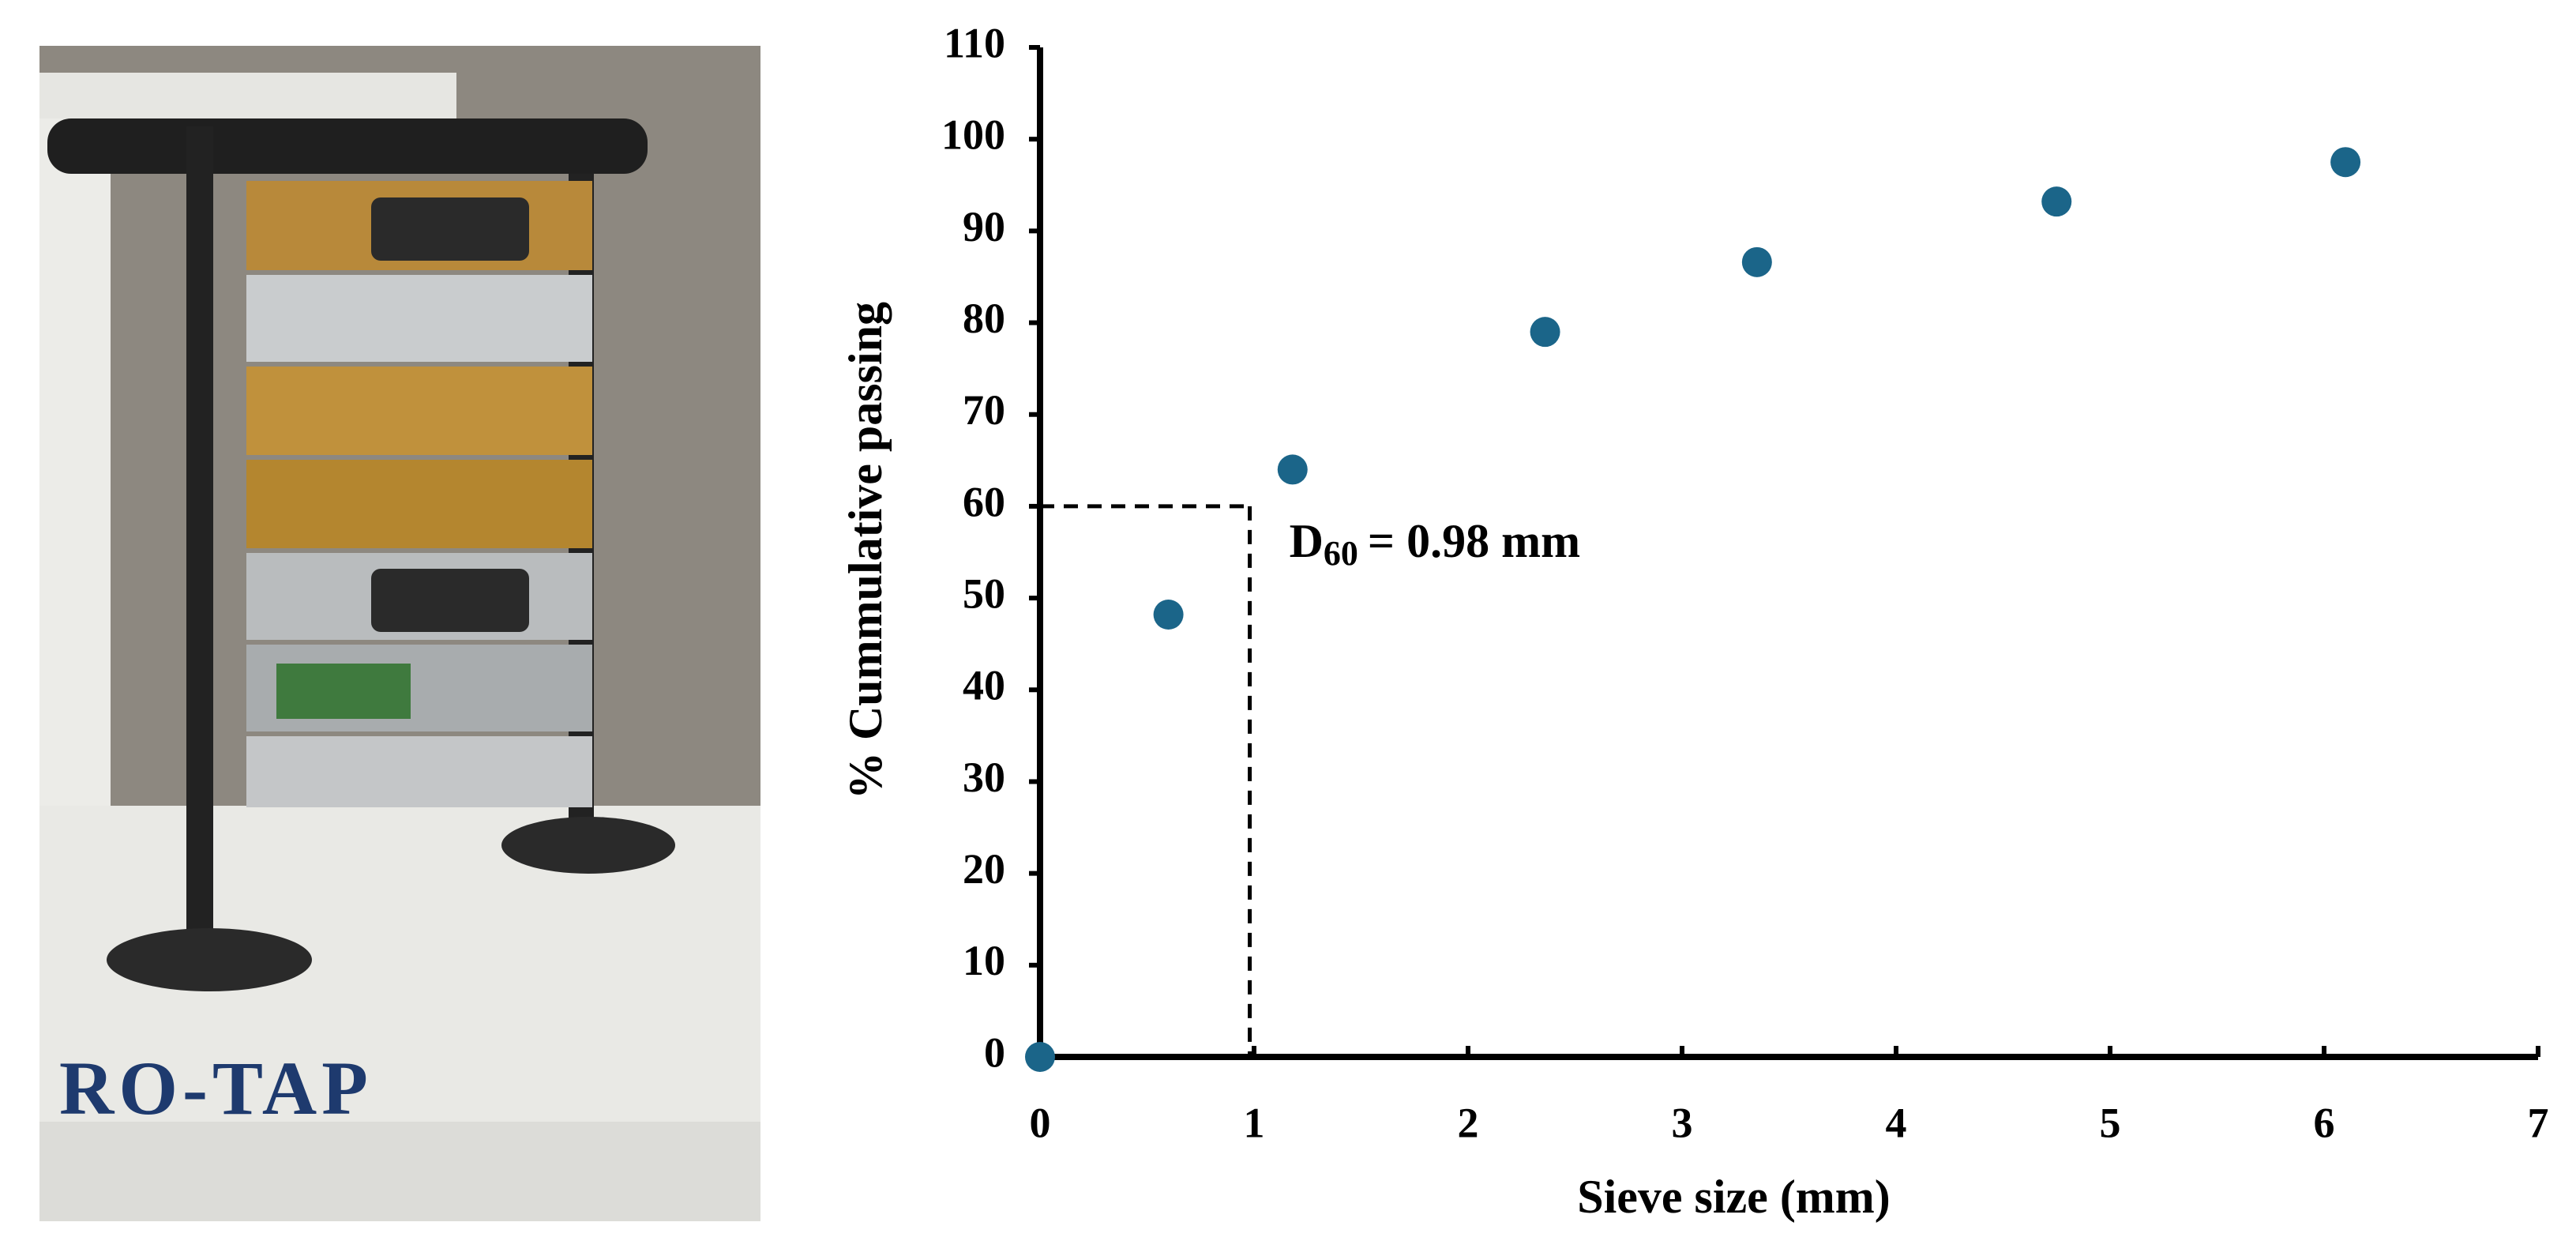 The width and height of the screenshot is (2576, 1256). What do you see at coordinates (1307, 541) in the screenshot?
I see `annotation-part: D` at bounding box center [1307, 541].